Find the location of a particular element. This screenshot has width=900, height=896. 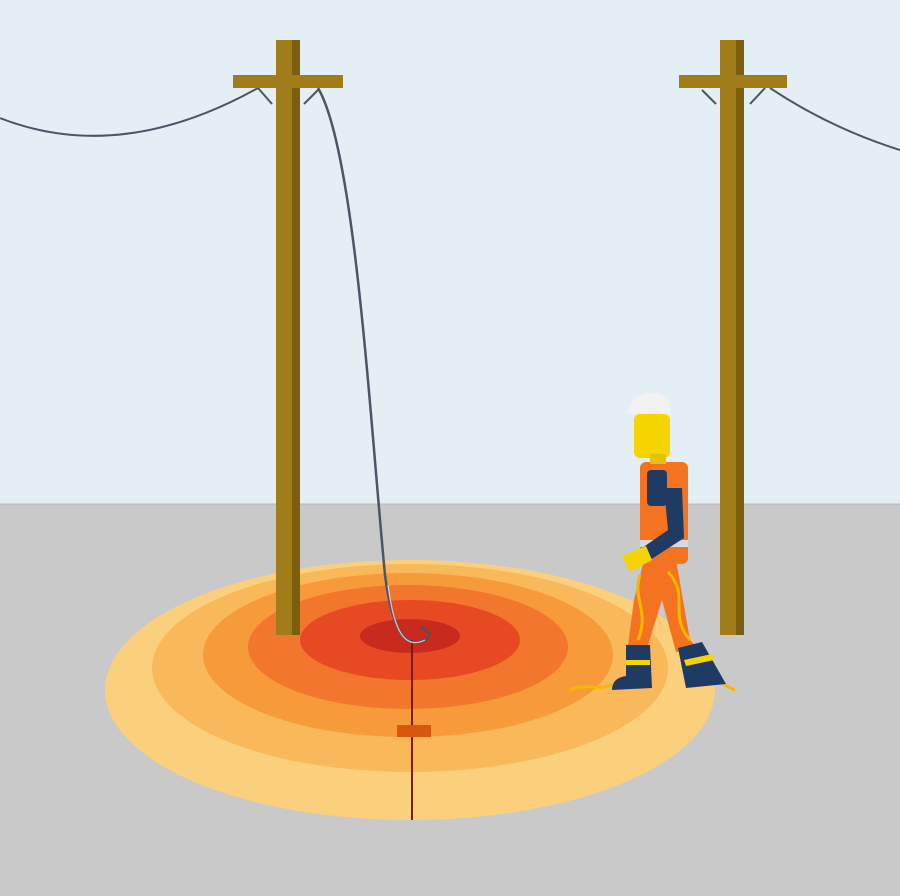

worker-head is located at coordinates (652, 436).